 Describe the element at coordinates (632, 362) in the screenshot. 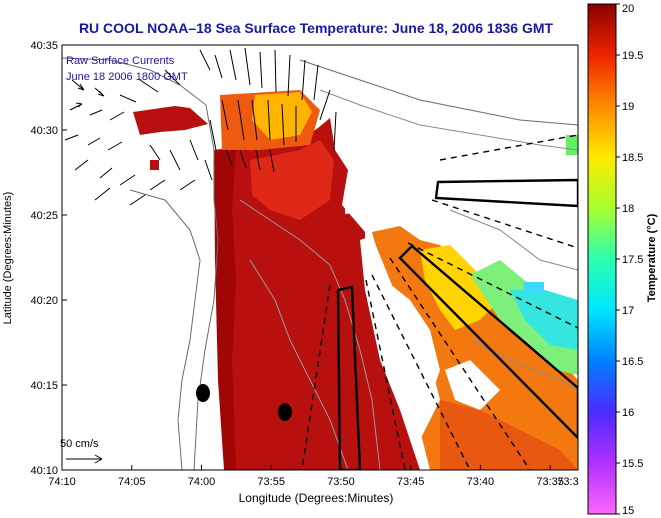

I see `colorbar-tick-label: 16.5` at that location.